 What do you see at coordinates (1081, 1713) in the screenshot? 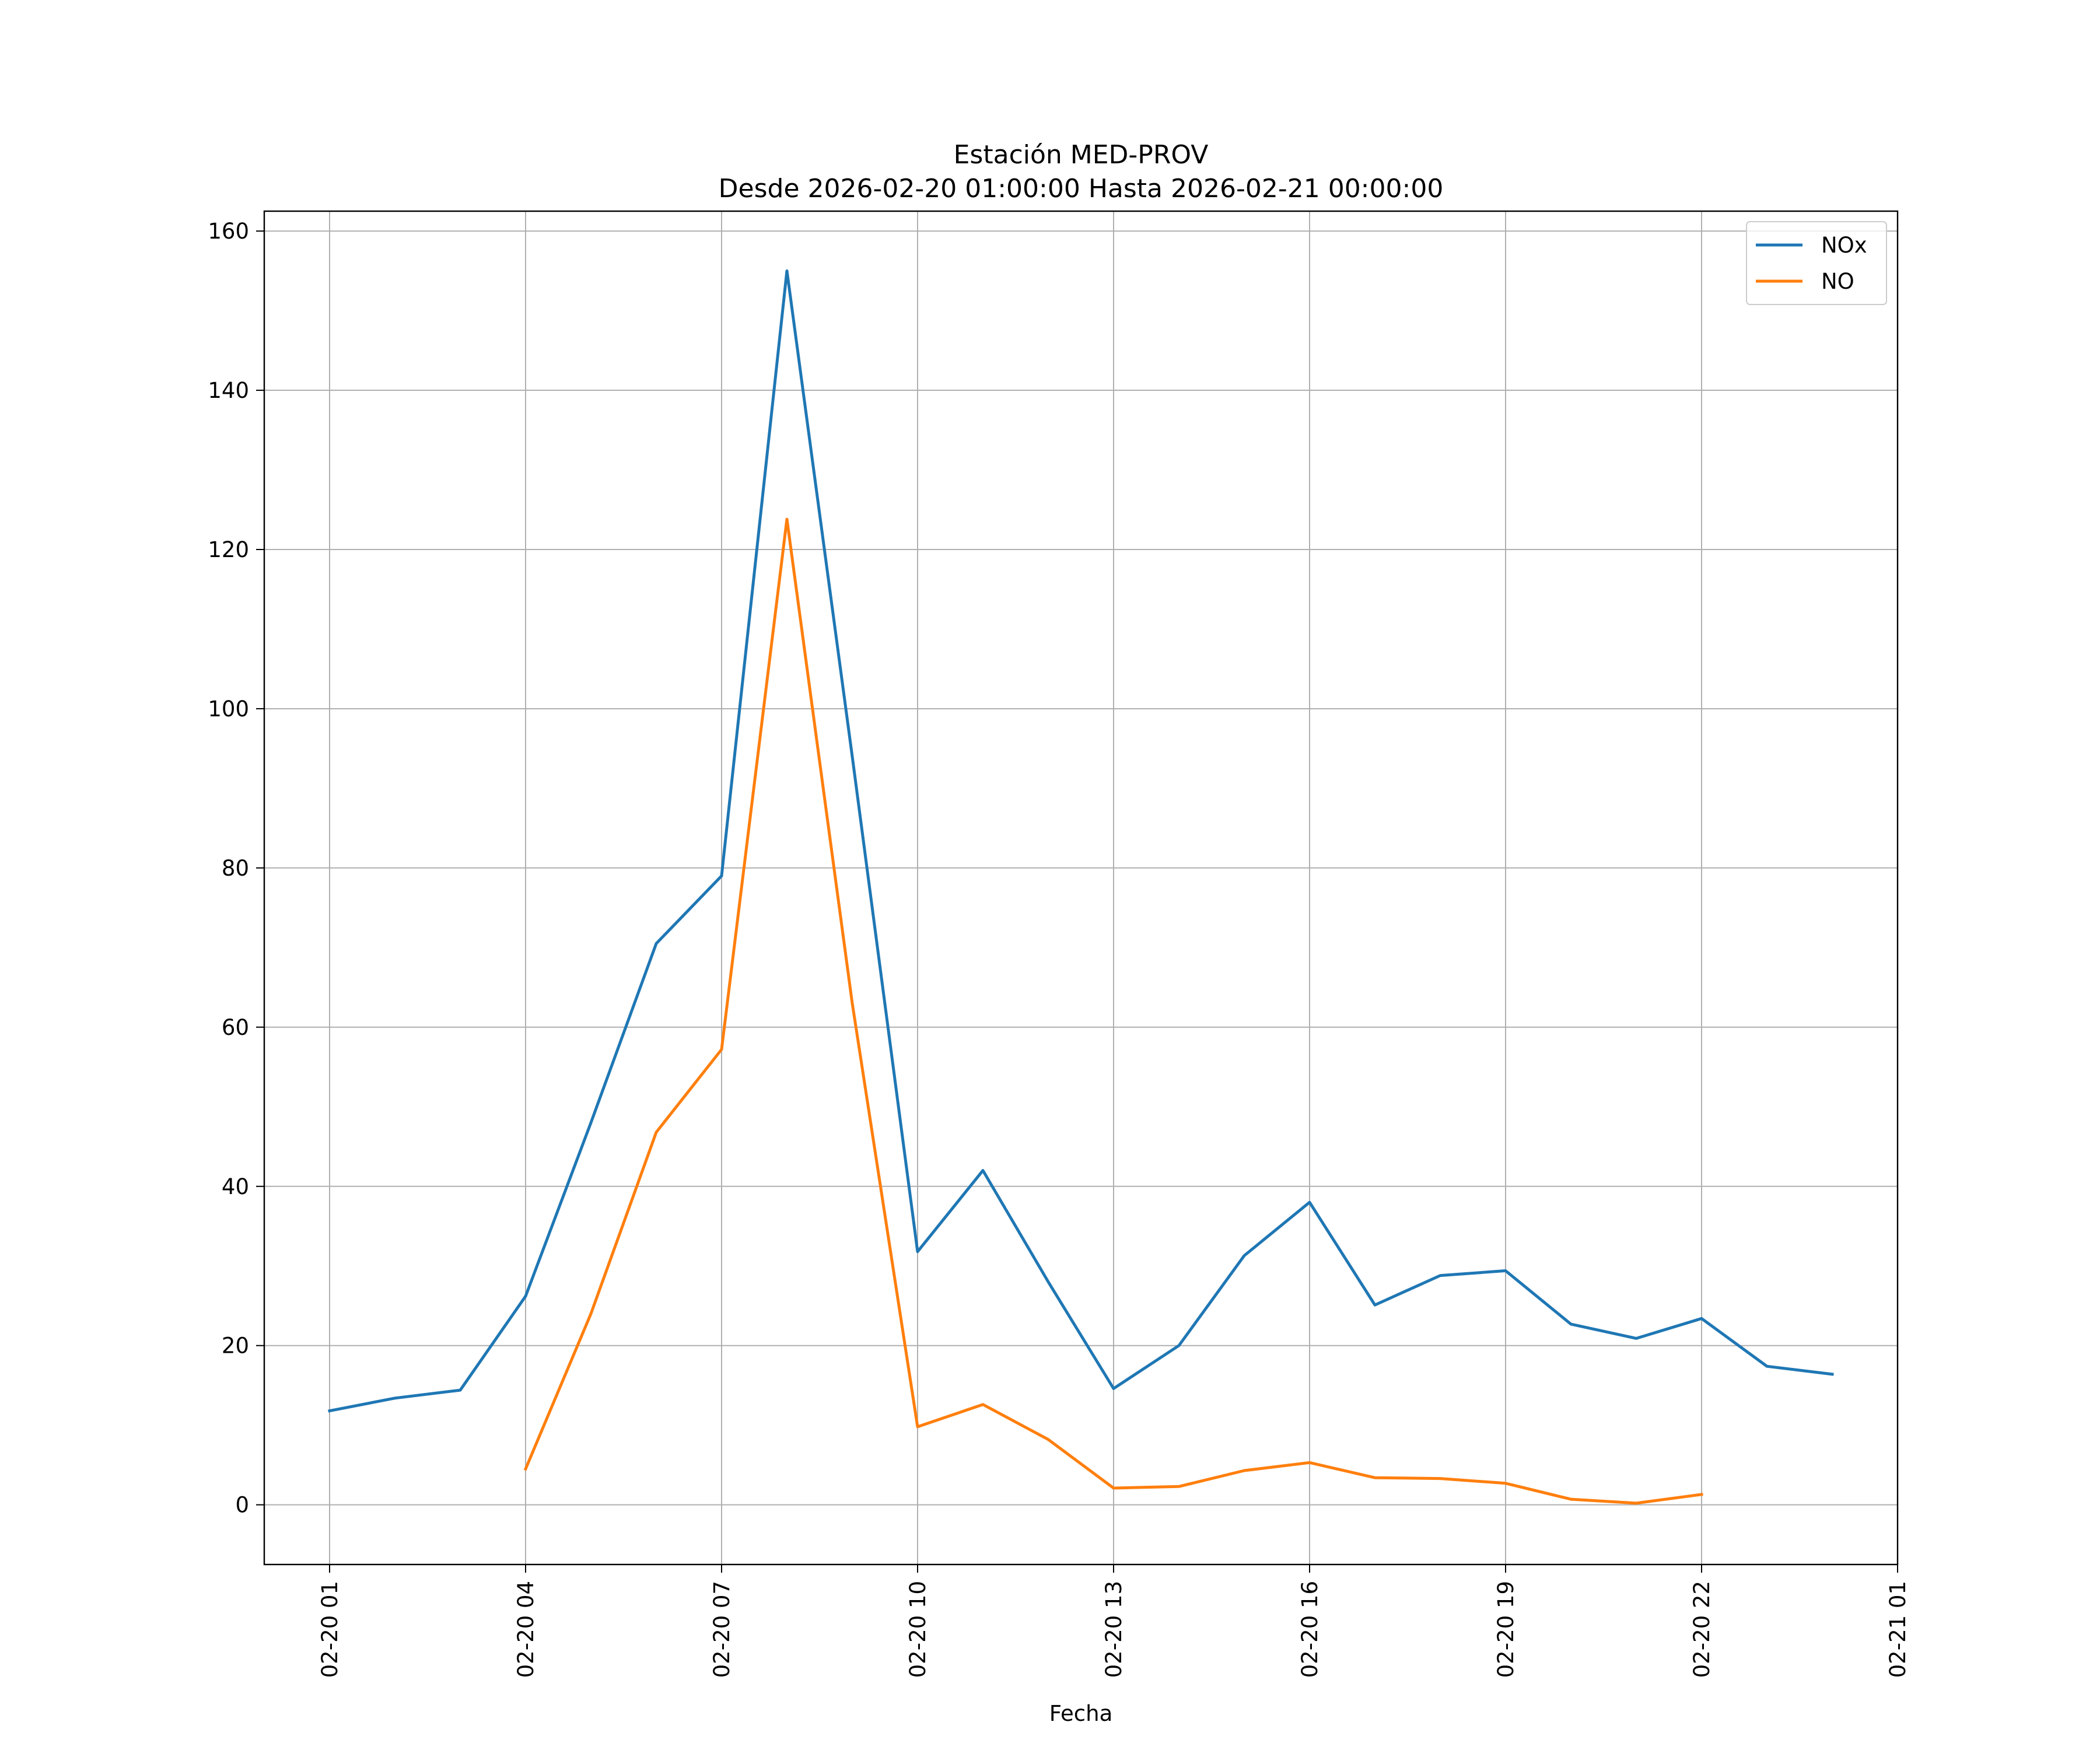
I see `x-axis-label: Fecha` at bounding box center [1081, 1713].